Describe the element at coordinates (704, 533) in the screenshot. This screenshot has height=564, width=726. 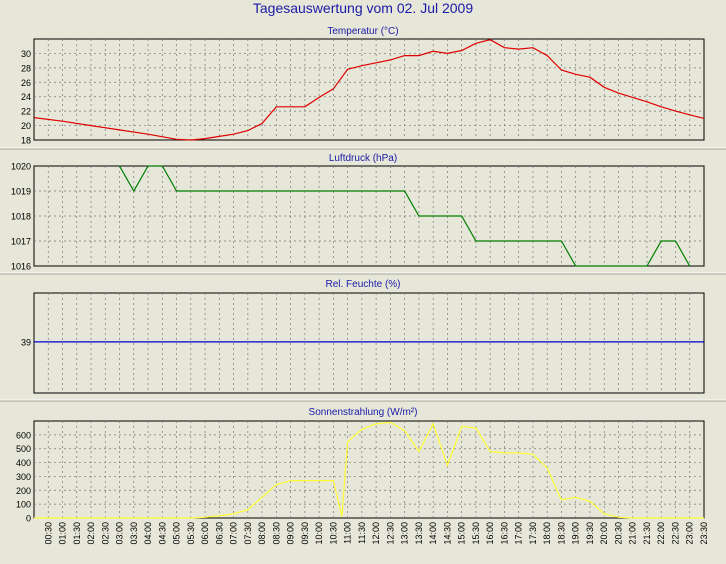
I see `x-tick-label: 23:30` at that location.